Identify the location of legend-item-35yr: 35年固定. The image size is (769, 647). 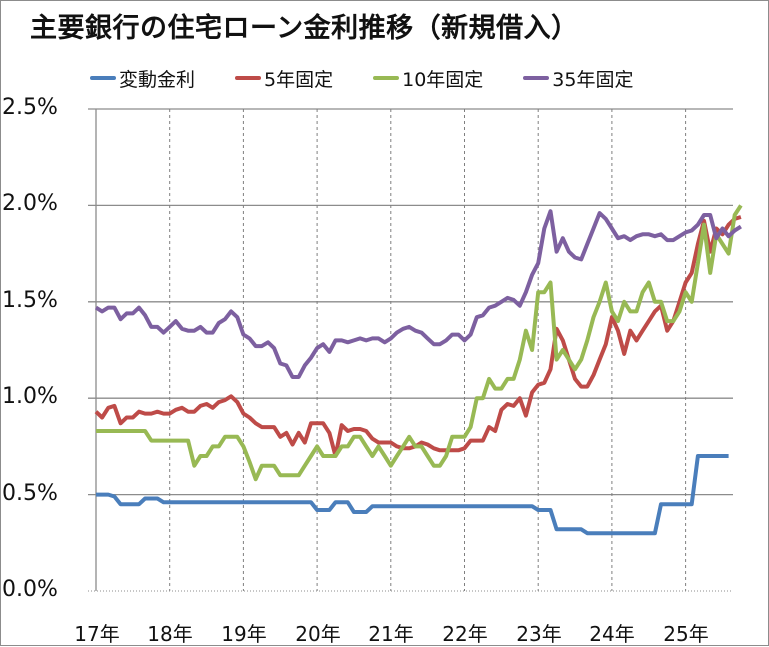
(578, 78).